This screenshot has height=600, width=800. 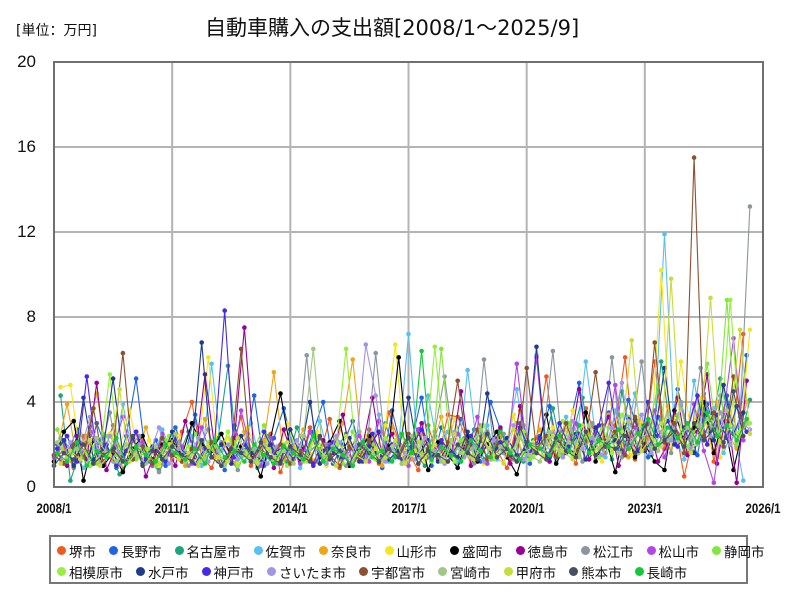 I want to click on legend-item: 長野市, so click(x=135, y=551).